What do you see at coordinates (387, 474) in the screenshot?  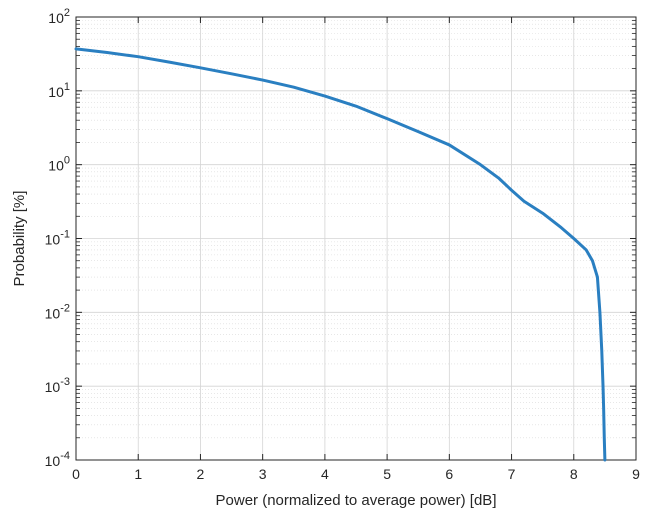 I see `x-tick-label: 5` at bounding box center [387, 474].